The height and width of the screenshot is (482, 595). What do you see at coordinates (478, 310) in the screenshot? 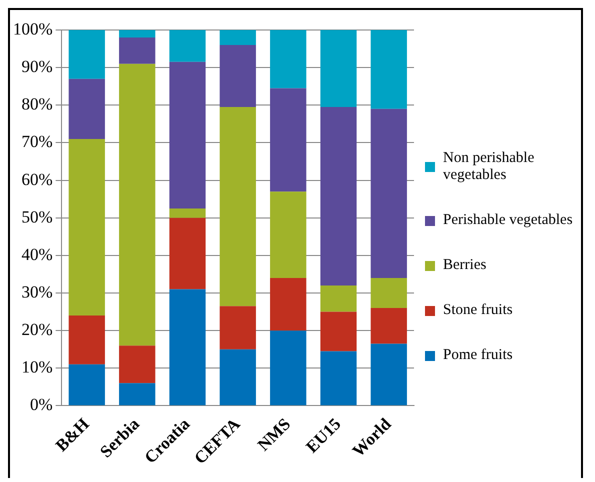
I see `legend-label: Stone fruits` at bounding box center [478, 310].